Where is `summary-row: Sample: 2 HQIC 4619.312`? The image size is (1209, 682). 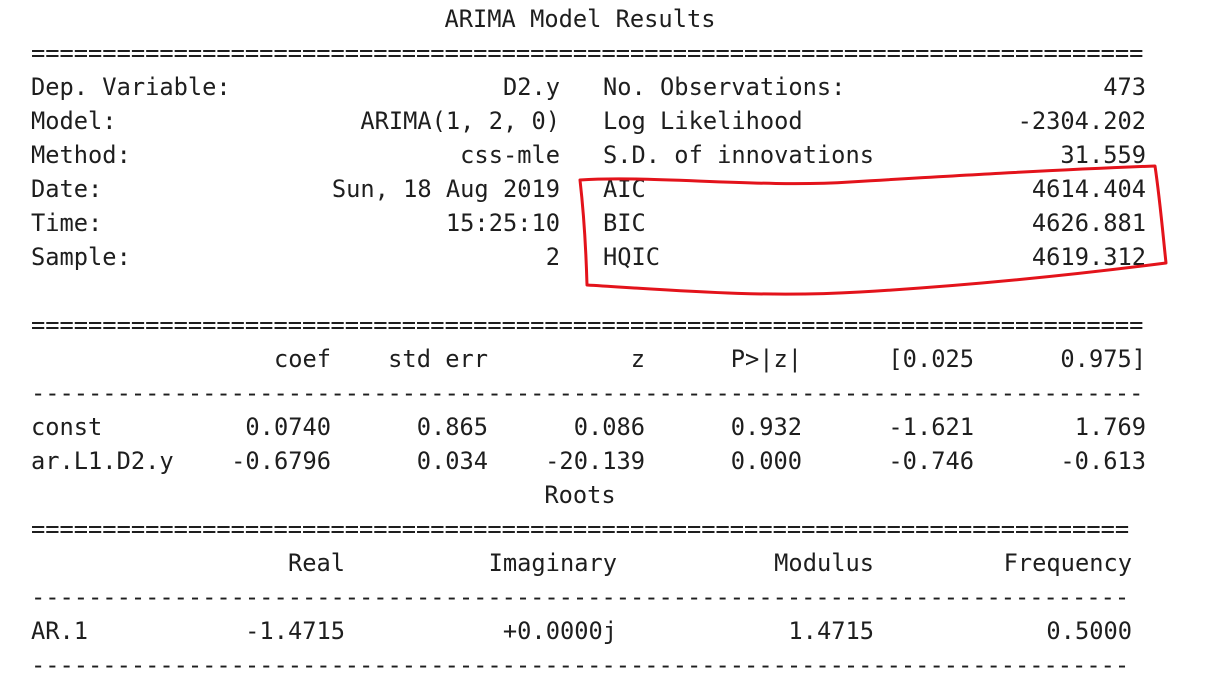 summary-row: Sample: 2 HQIC 4619.312 is located at coordinates (604, 257).